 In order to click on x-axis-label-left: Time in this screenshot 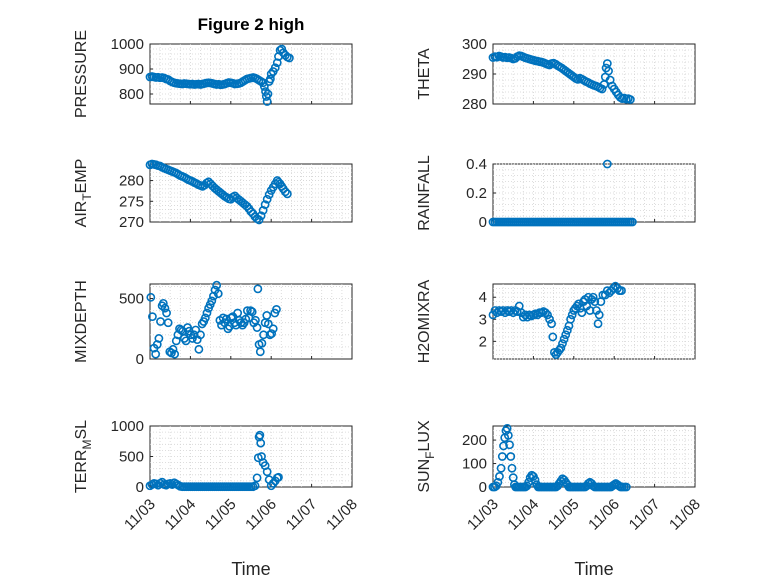, I will do `click(250, 569)`.